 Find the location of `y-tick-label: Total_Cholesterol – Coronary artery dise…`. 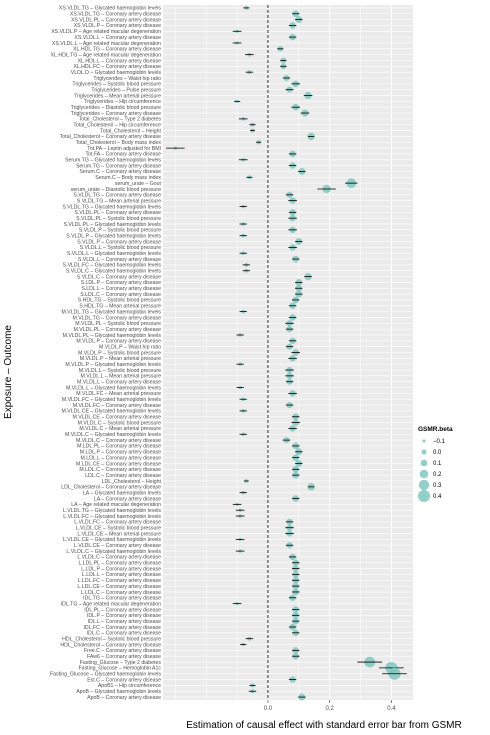

y-tick-label: Total_Cholesterol – Coronary artery dise… is located at coordinates (110, 137).